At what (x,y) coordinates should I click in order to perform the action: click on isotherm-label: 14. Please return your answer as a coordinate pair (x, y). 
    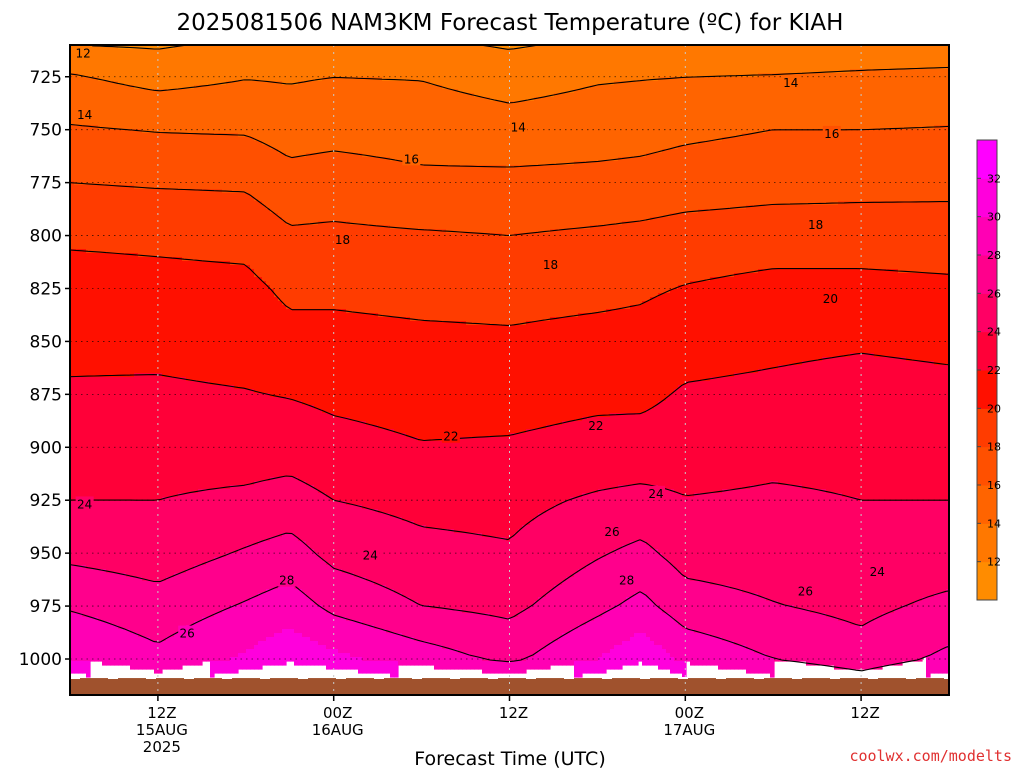
    Looking at the image, I should click on (790, 83).